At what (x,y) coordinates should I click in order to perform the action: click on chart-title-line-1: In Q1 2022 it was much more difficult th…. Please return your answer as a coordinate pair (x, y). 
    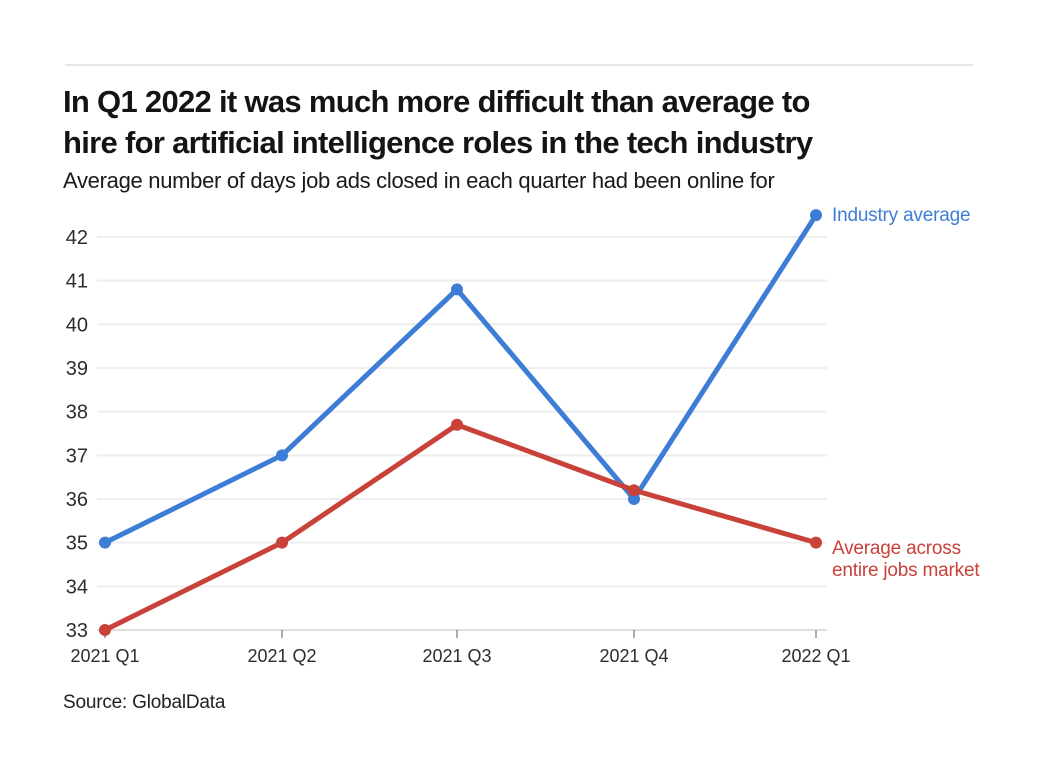
    Looking at the image, I should click on (436, 101).